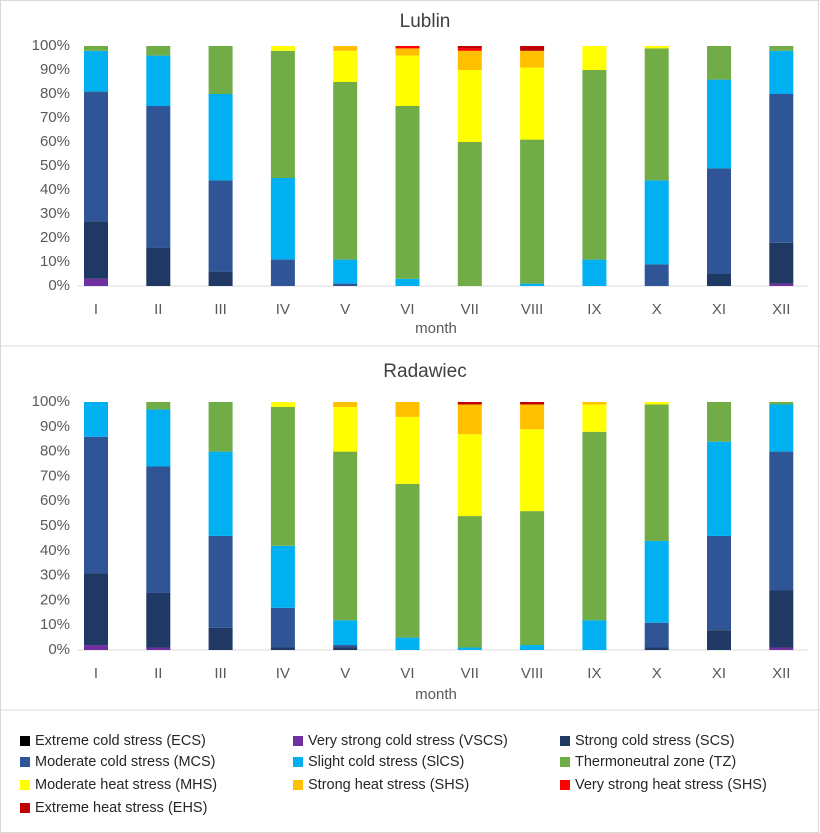 The width and height of the screenshot is (820, 833). Describe the element at coordinates (55, 189) in the screenshot. I see `y-tick-label: 40%` at that location.